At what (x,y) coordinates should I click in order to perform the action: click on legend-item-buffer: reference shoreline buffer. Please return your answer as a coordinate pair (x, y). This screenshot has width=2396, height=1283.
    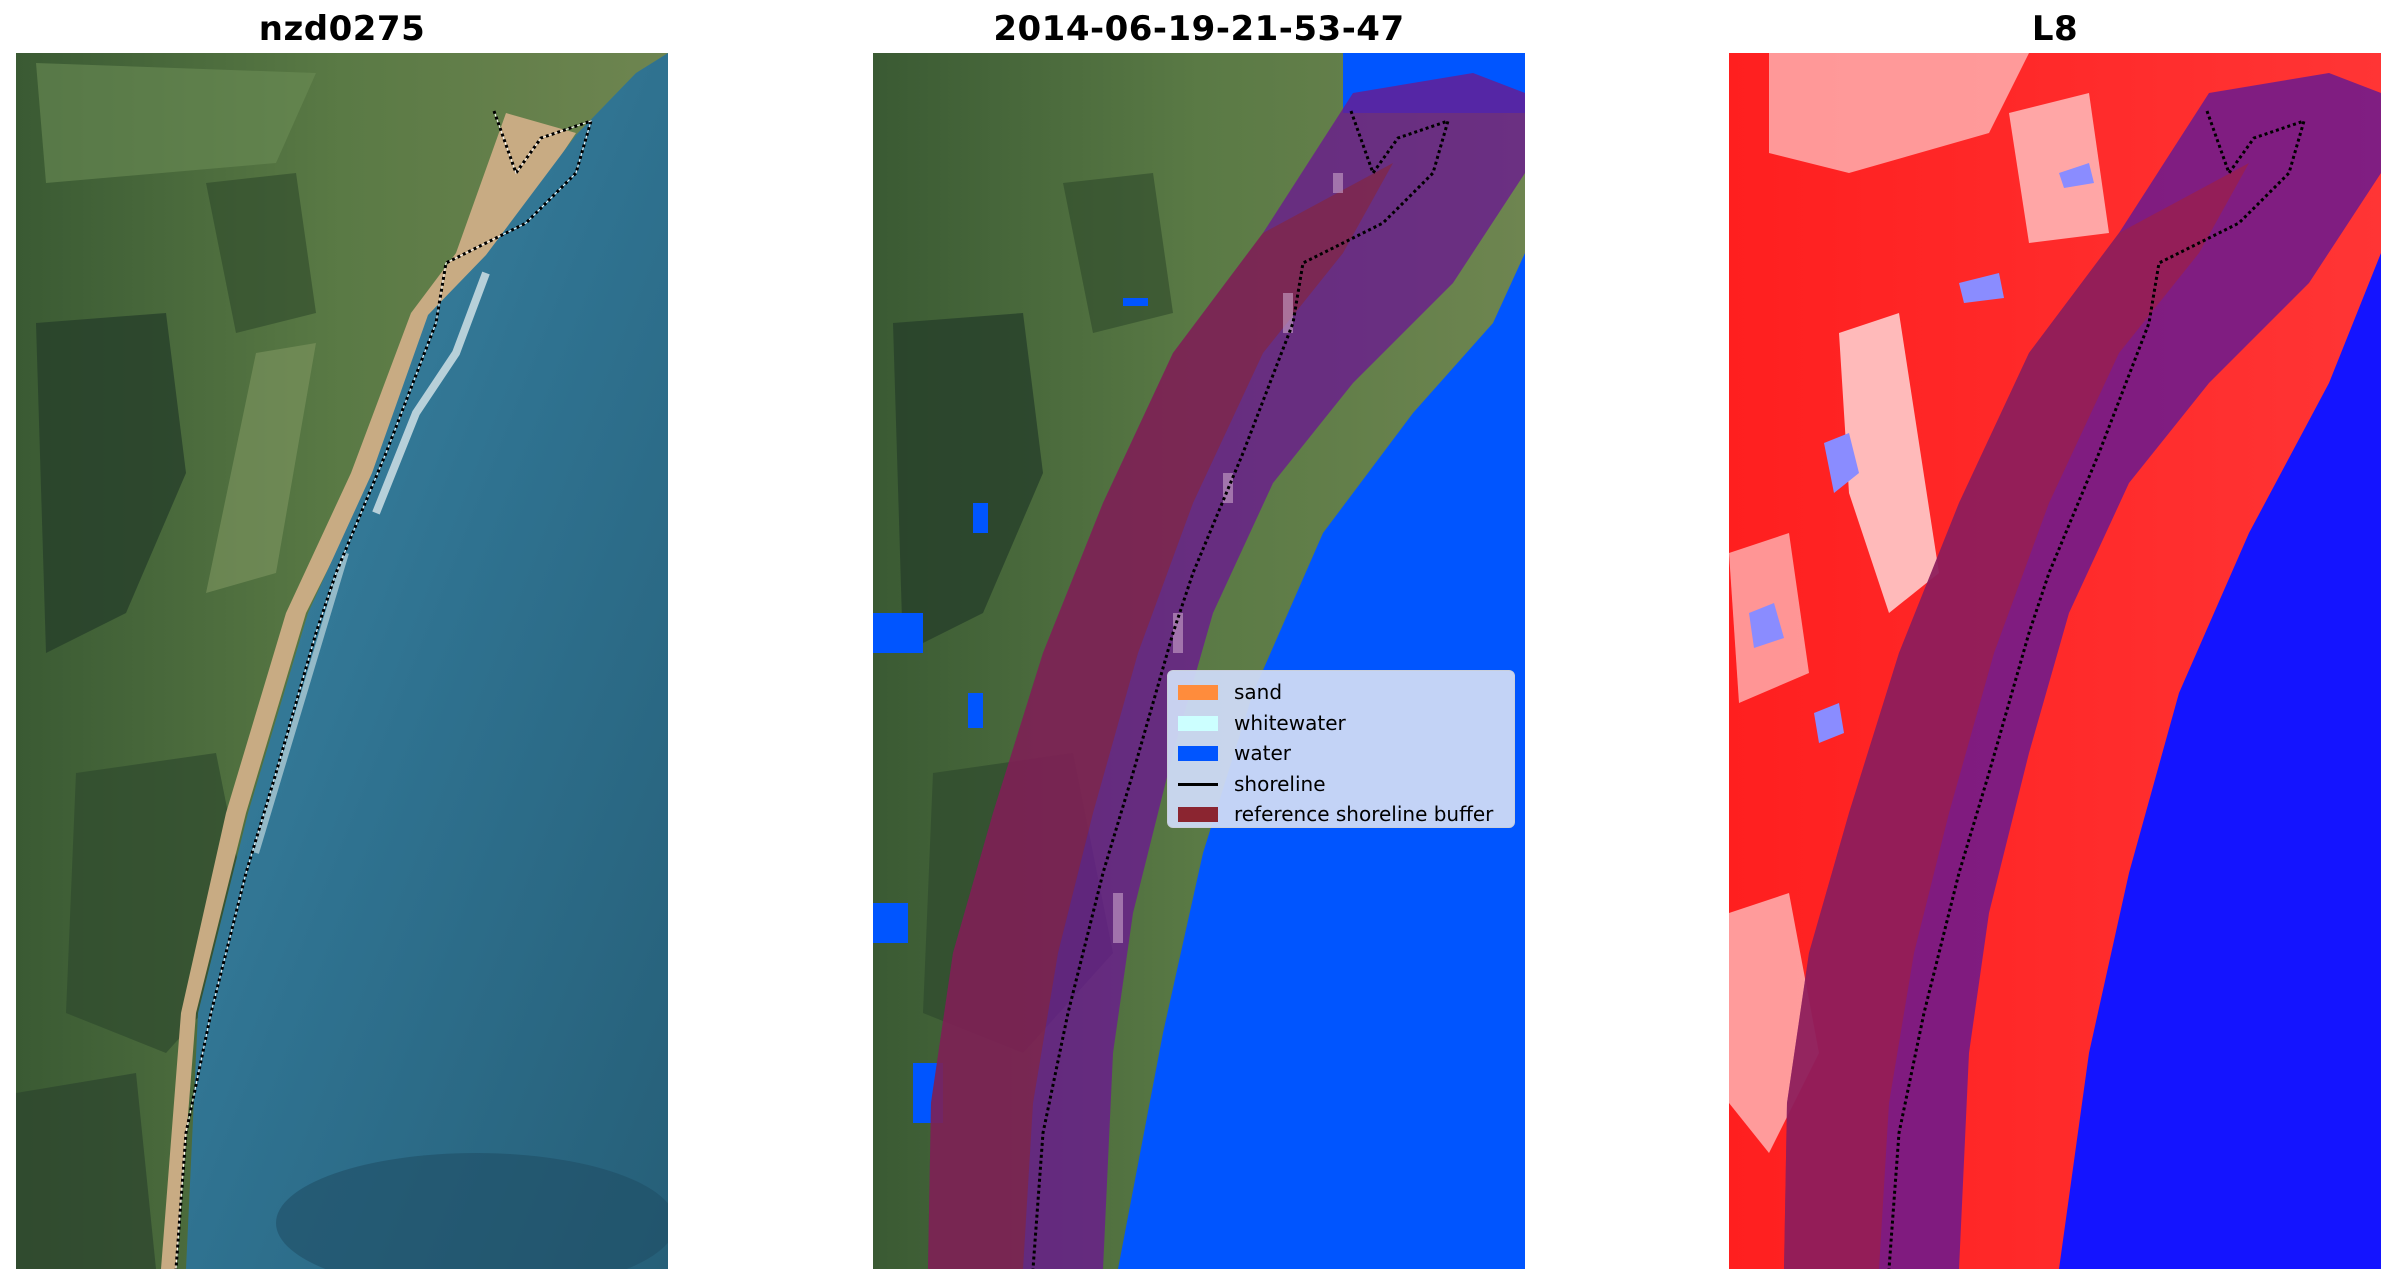
    Looking at the image, I should click on (1341, 814).